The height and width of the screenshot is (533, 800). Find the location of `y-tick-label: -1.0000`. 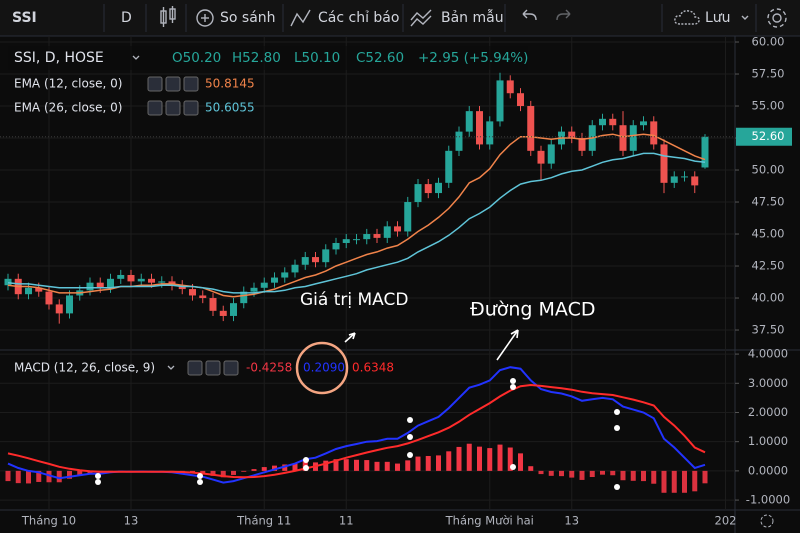

y-tick-label: -1.0000 is located at coordinates (768, 500).